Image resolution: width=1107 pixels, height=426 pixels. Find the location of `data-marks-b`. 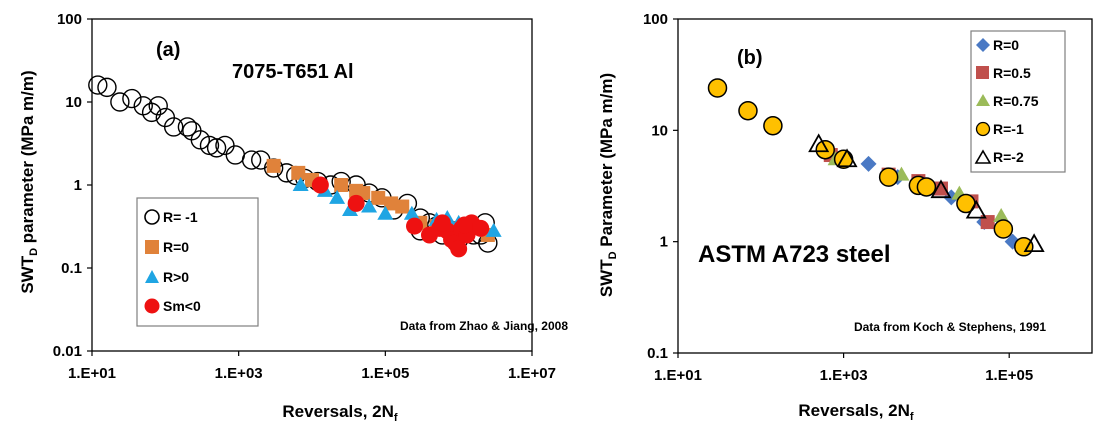

data-marks-b is located at coordinates (876, 167).